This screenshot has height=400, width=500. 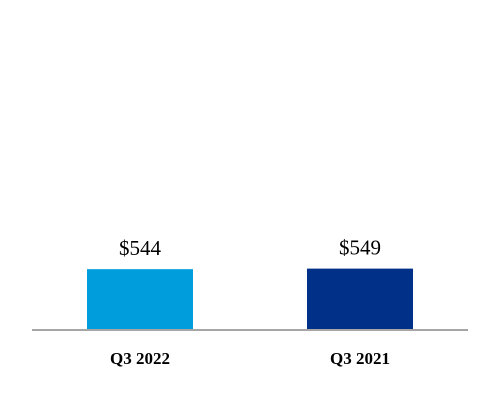 What do you see at coordinates (360, 358) in the screenshot?
I see `x-tick-label: Q3 2021` at bounding box center [360, 358].